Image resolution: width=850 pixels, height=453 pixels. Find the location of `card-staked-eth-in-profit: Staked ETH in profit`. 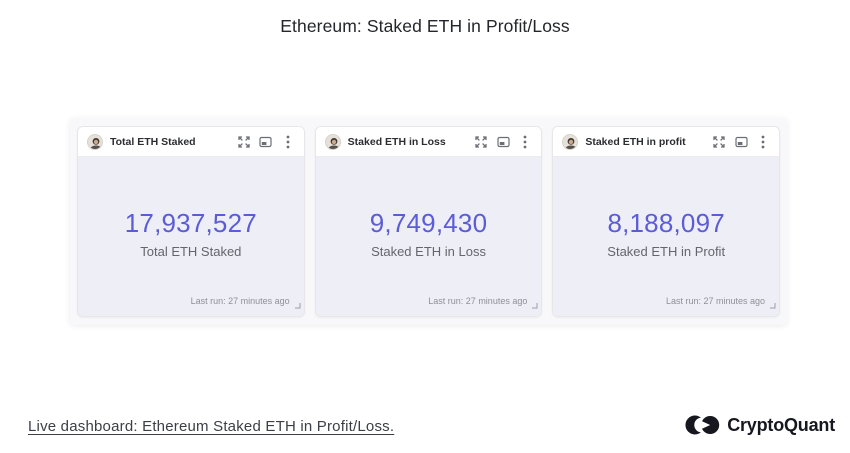

card-staked-eth-in-profit: Staked ETH in profit is located at coordinates (666, 221).